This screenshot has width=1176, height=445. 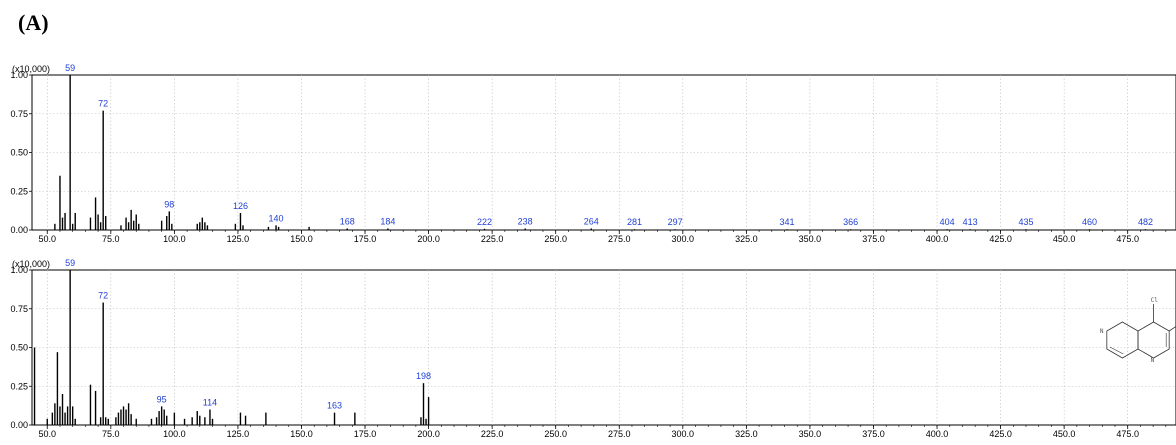 I want to click on peak-label: 404, so click(x=947, y=222).